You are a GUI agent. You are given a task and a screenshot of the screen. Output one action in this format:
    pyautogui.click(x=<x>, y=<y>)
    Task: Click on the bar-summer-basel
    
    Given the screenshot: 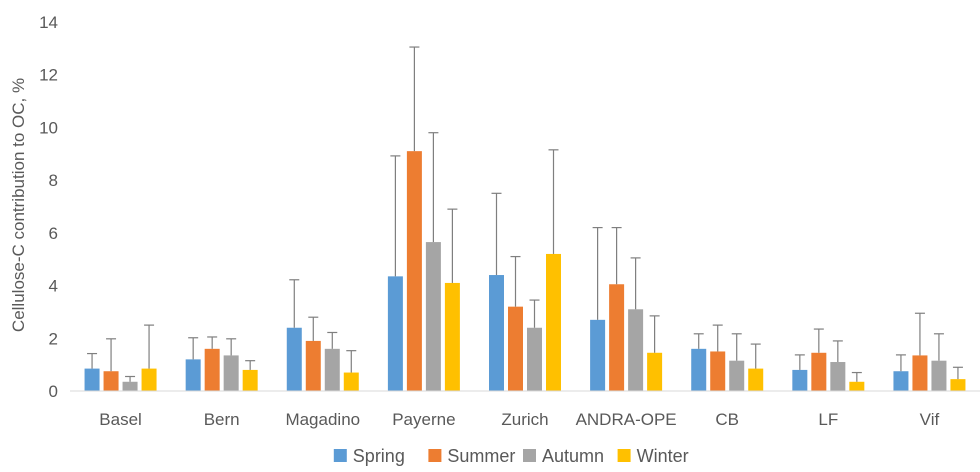 What is the action you would take?
    pyautogui.click(x=111, y=381)
    